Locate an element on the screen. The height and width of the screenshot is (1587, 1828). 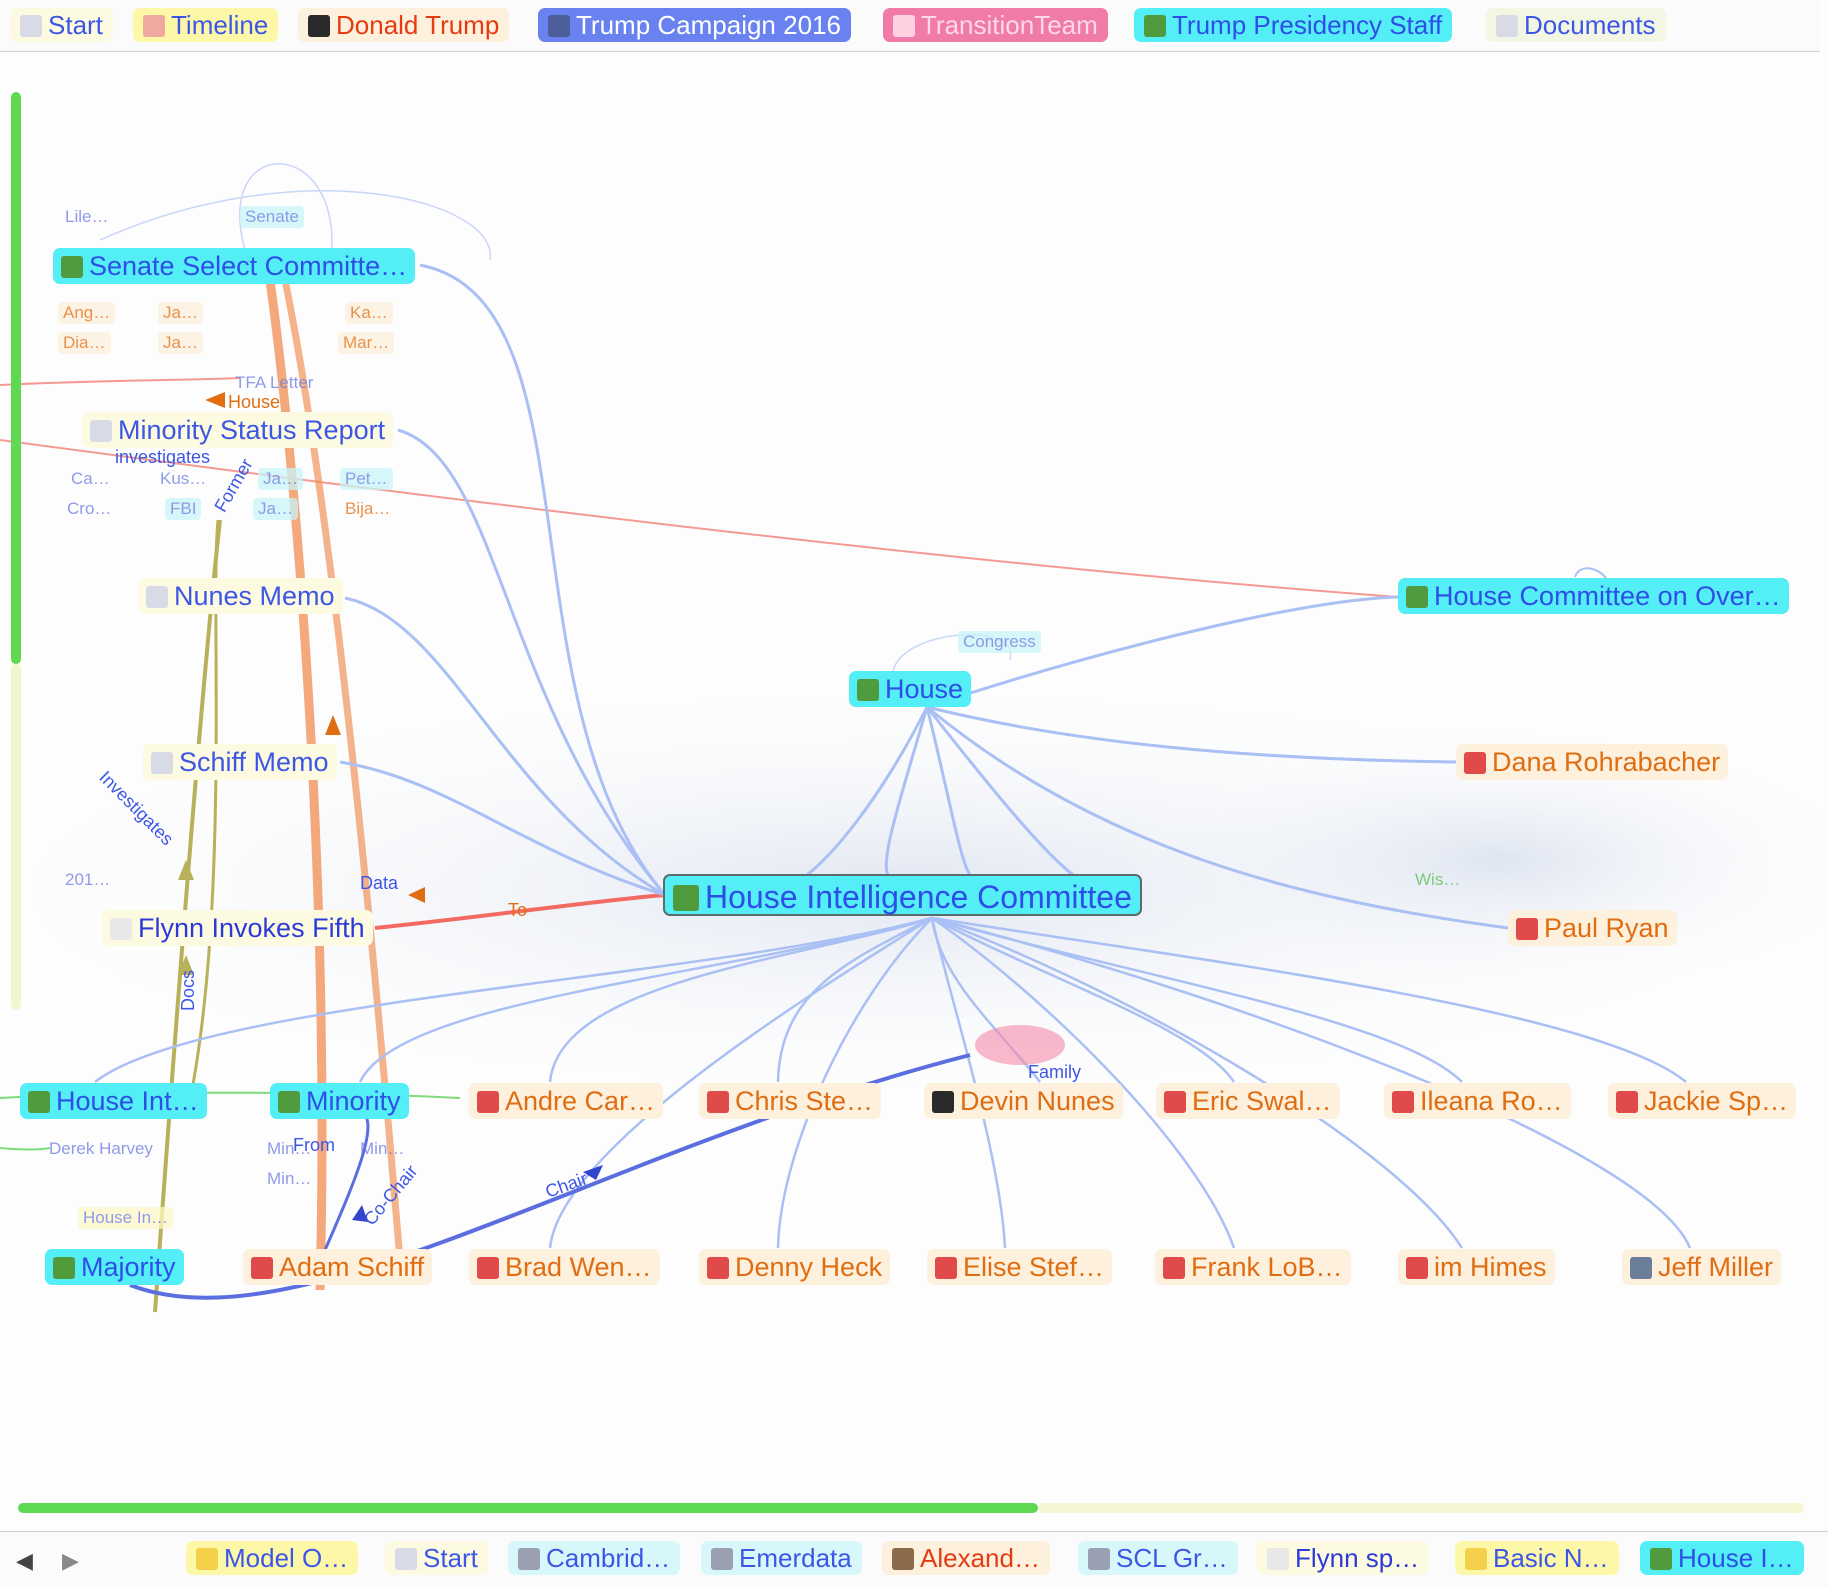
node-member-jeff-miller: Jeff Miller is located at coordinates (1702, 1267).